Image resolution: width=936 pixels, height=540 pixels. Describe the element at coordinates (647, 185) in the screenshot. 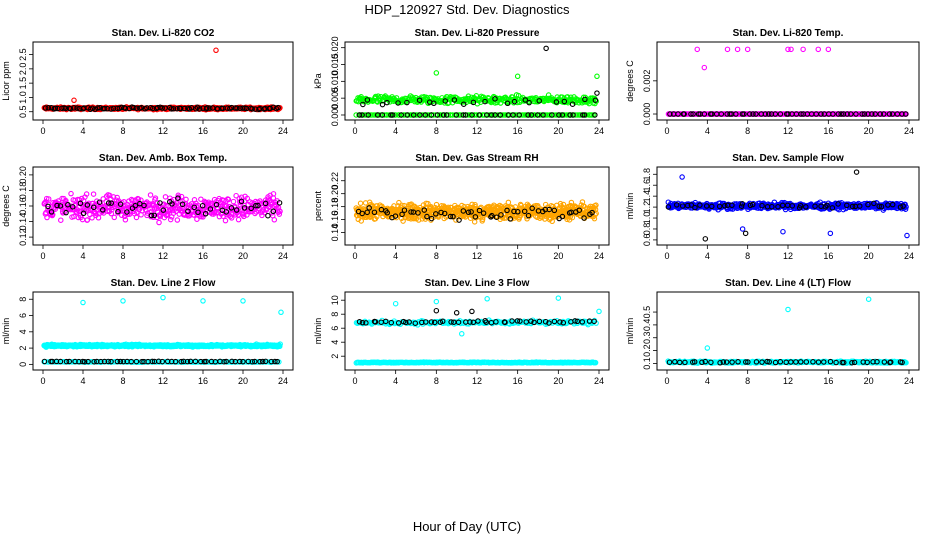

I see `y-tick-label: 1.6` at that location.